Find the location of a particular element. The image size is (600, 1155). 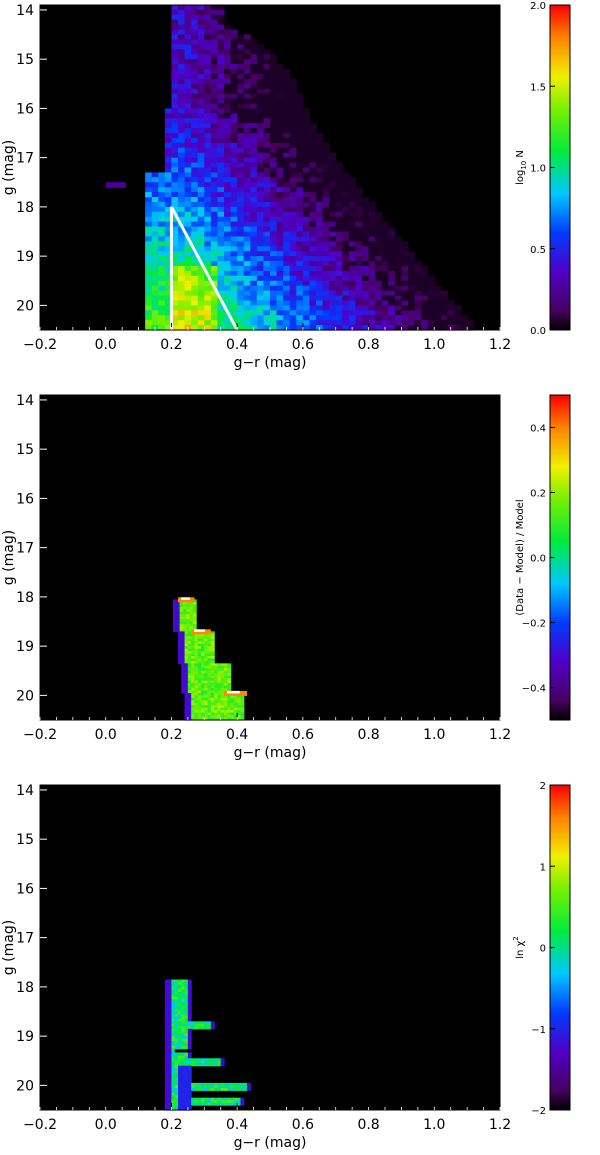

heatmap-cells is located at coordinates (209, 660).